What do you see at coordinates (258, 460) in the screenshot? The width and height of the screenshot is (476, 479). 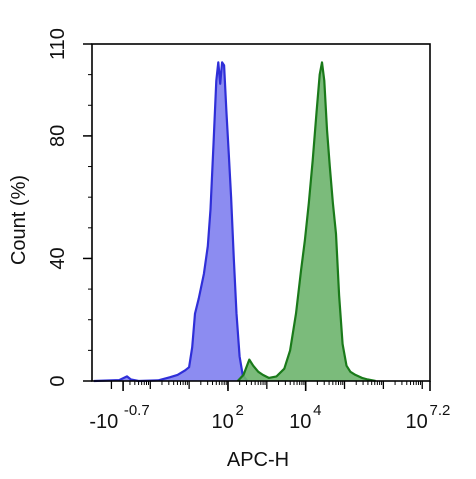 I see `x-axis-label: APC-H` at bounding box center [258, 460].